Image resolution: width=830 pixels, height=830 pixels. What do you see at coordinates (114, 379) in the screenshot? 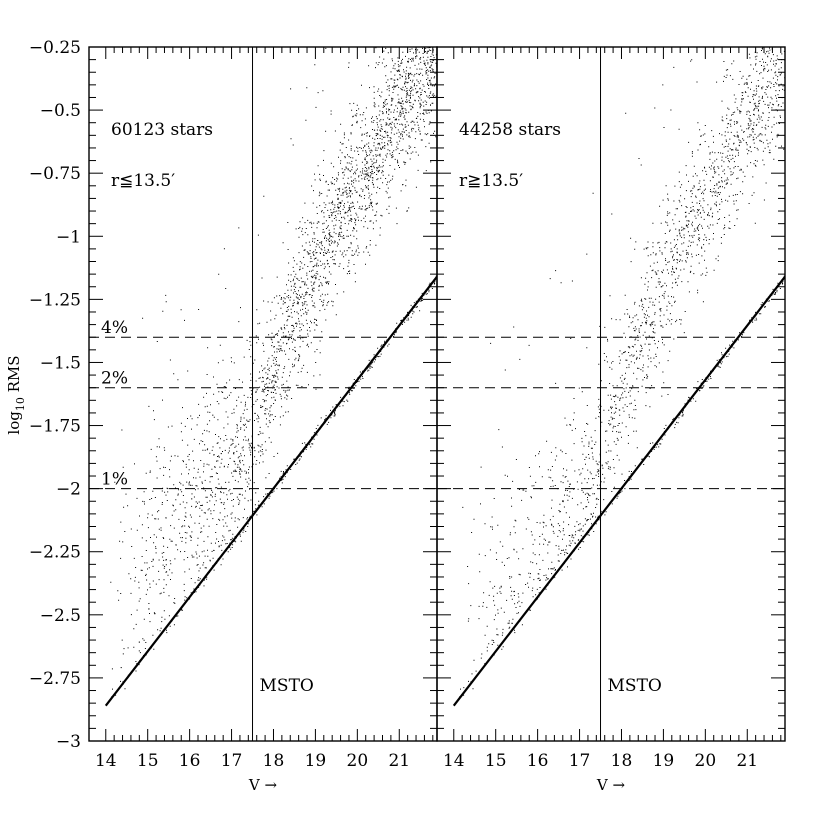
I see `rms-threshold-label: 2%` at bounding box center [114, 379].